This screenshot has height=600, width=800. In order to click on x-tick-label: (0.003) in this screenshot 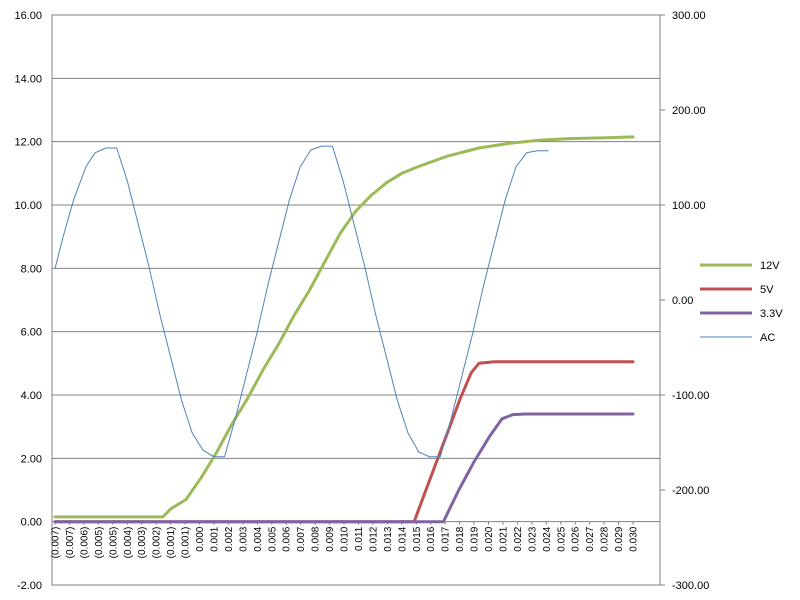, I will do `click(142, 543)`.